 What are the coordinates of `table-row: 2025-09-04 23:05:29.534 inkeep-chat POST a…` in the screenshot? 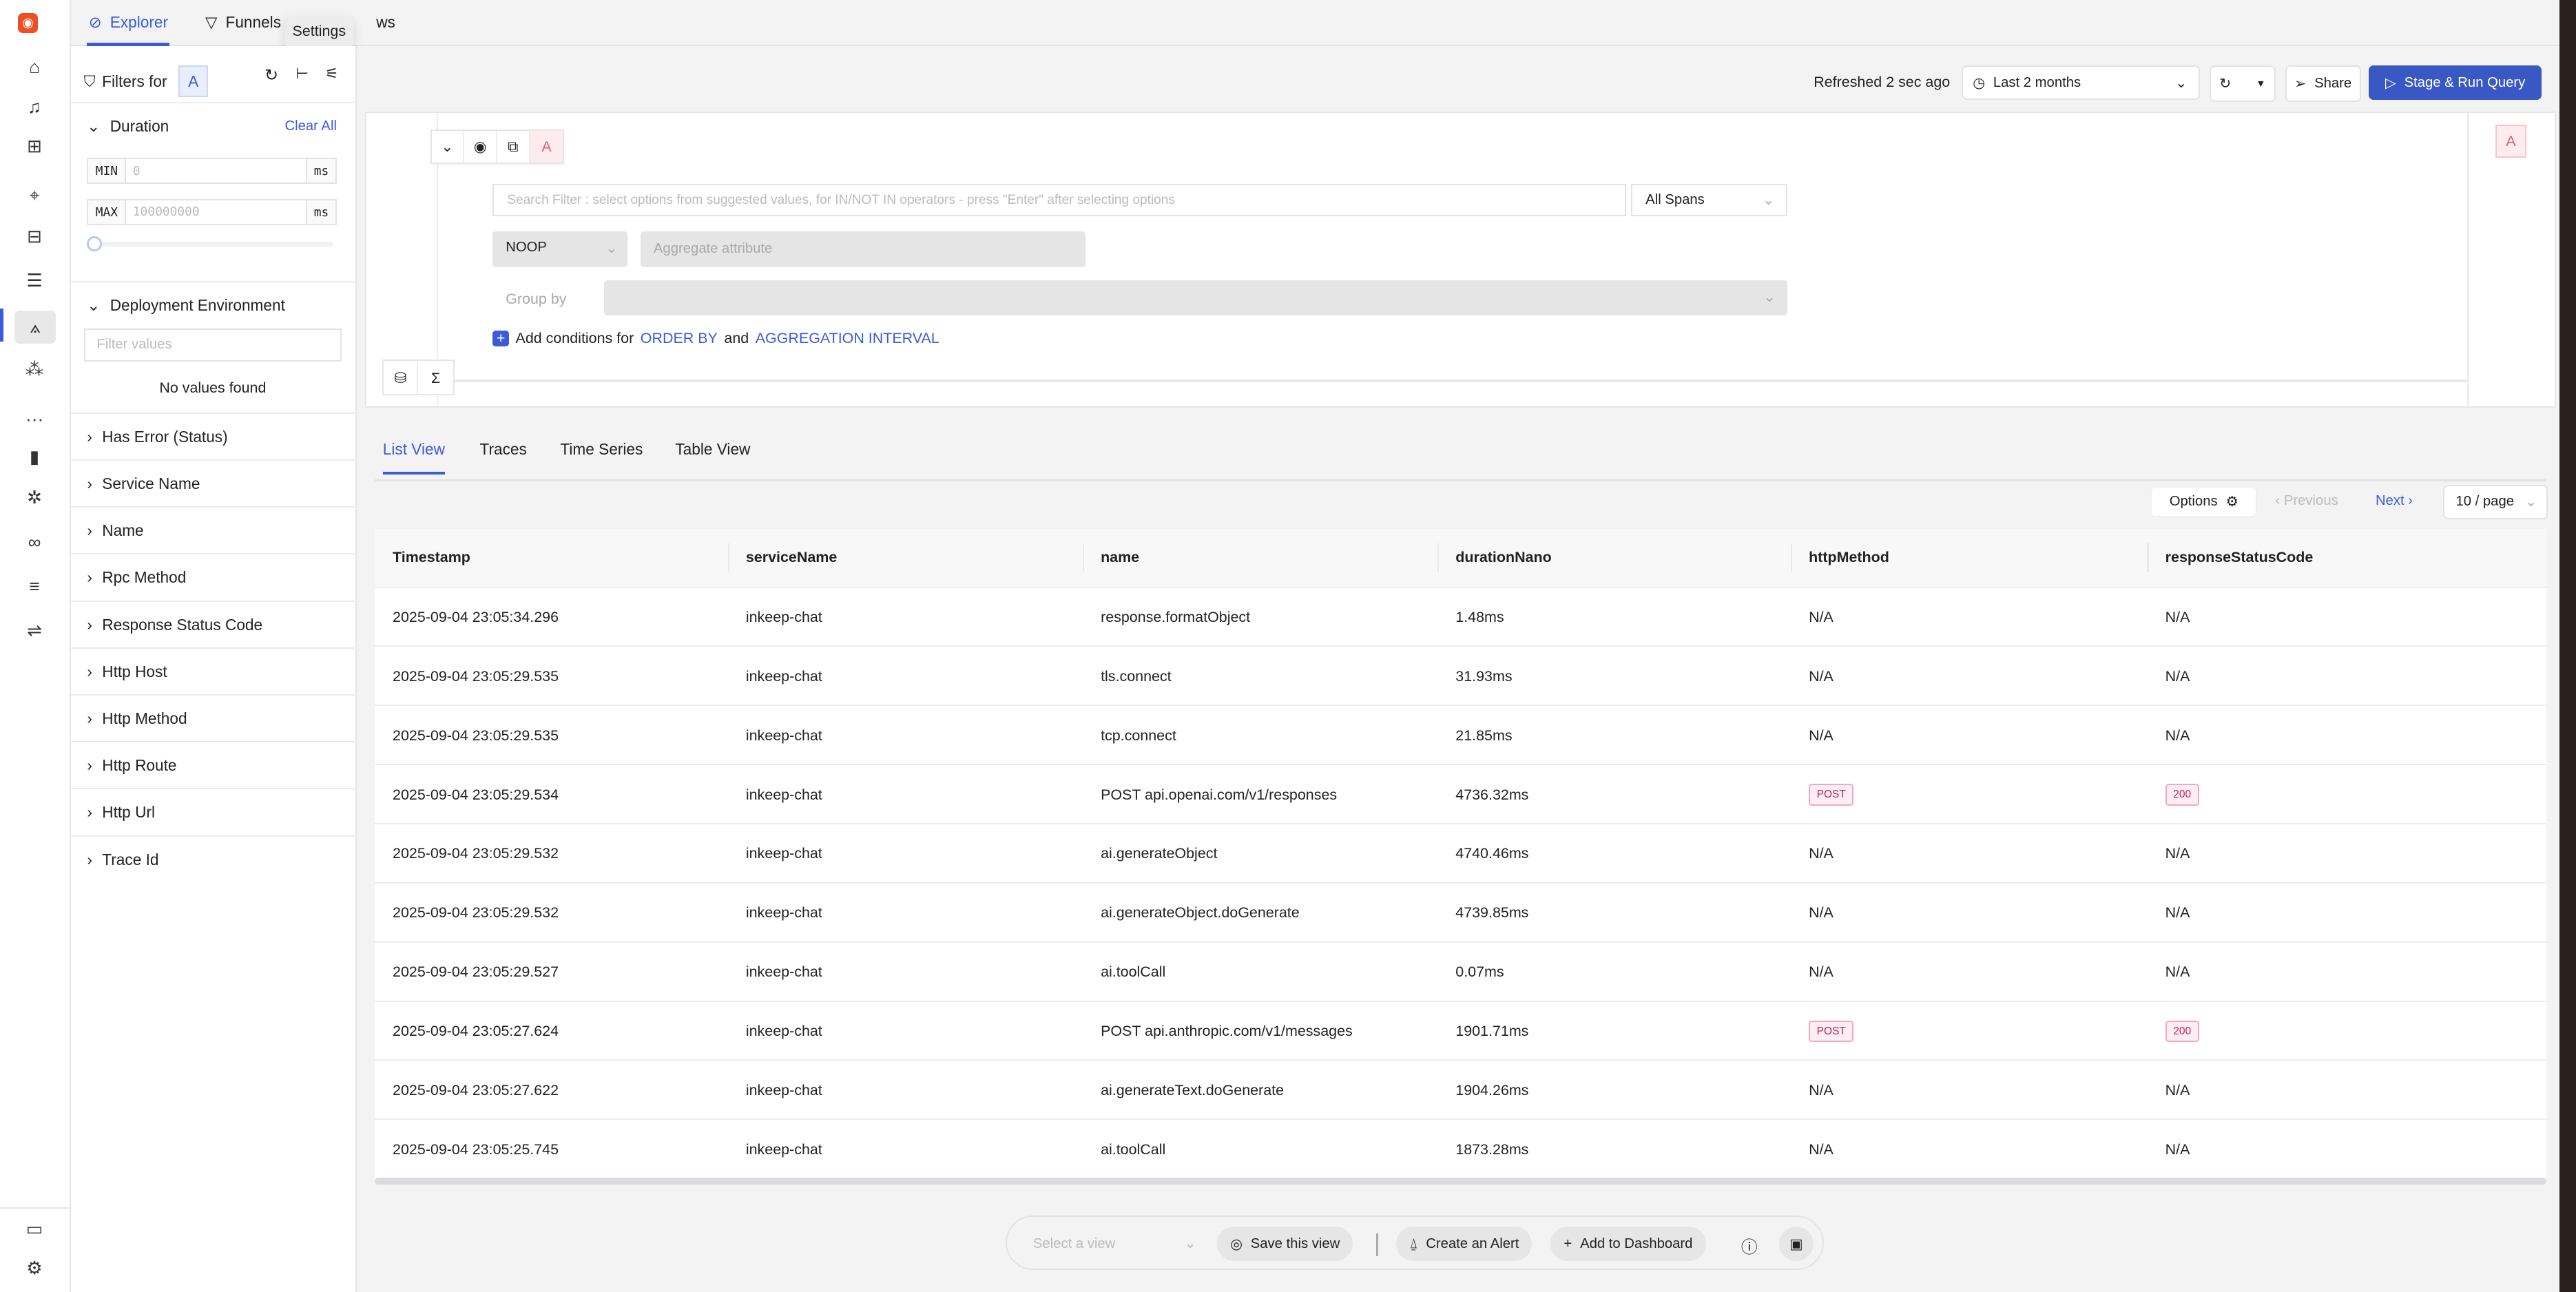 It's located at (1461, 793).